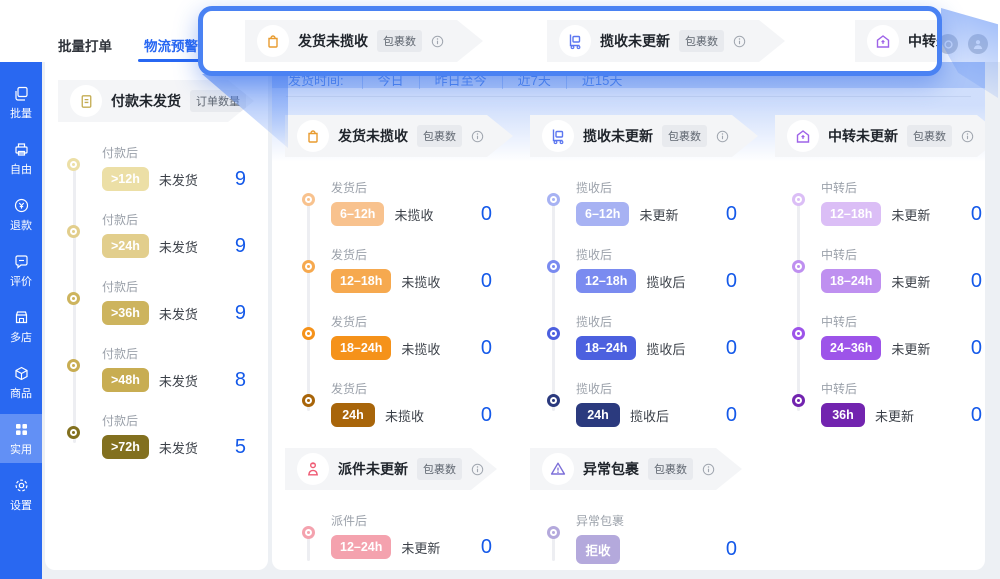  What do you see at coordinates (273, 41) in the screenshot?
I see `bag-icon` at bounding box center [273, 41].